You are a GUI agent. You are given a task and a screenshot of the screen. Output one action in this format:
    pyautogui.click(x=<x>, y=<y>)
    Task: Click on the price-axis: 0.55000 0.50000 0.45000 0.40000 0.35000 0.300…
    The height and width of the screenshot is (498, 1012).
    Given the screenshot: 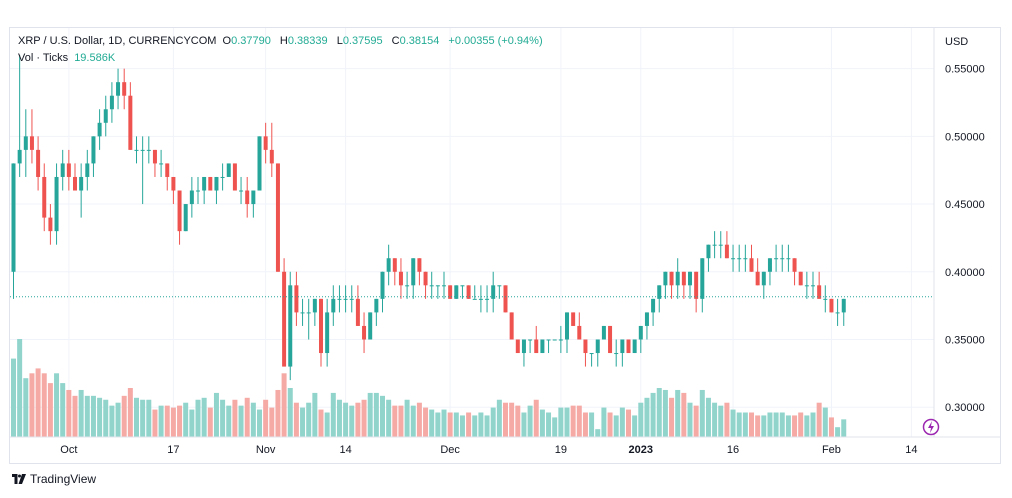 What is the action you would take?
    pyautogui.click(x=965, y=239)
    